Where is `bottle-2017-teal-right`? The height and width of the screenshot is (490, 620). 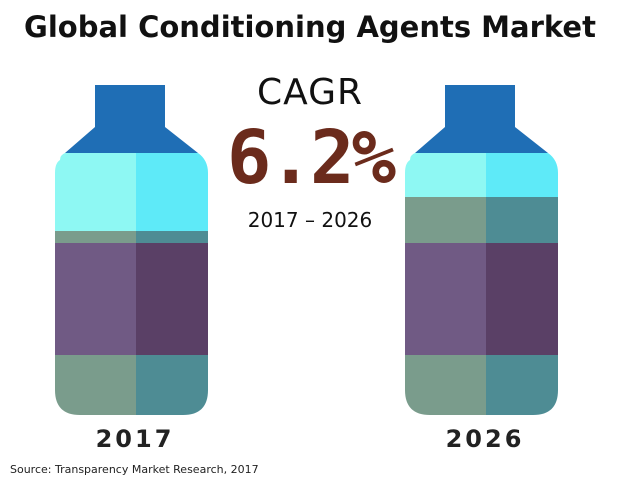
bottle-2017-teal-right is located at coordinates (172, 192).